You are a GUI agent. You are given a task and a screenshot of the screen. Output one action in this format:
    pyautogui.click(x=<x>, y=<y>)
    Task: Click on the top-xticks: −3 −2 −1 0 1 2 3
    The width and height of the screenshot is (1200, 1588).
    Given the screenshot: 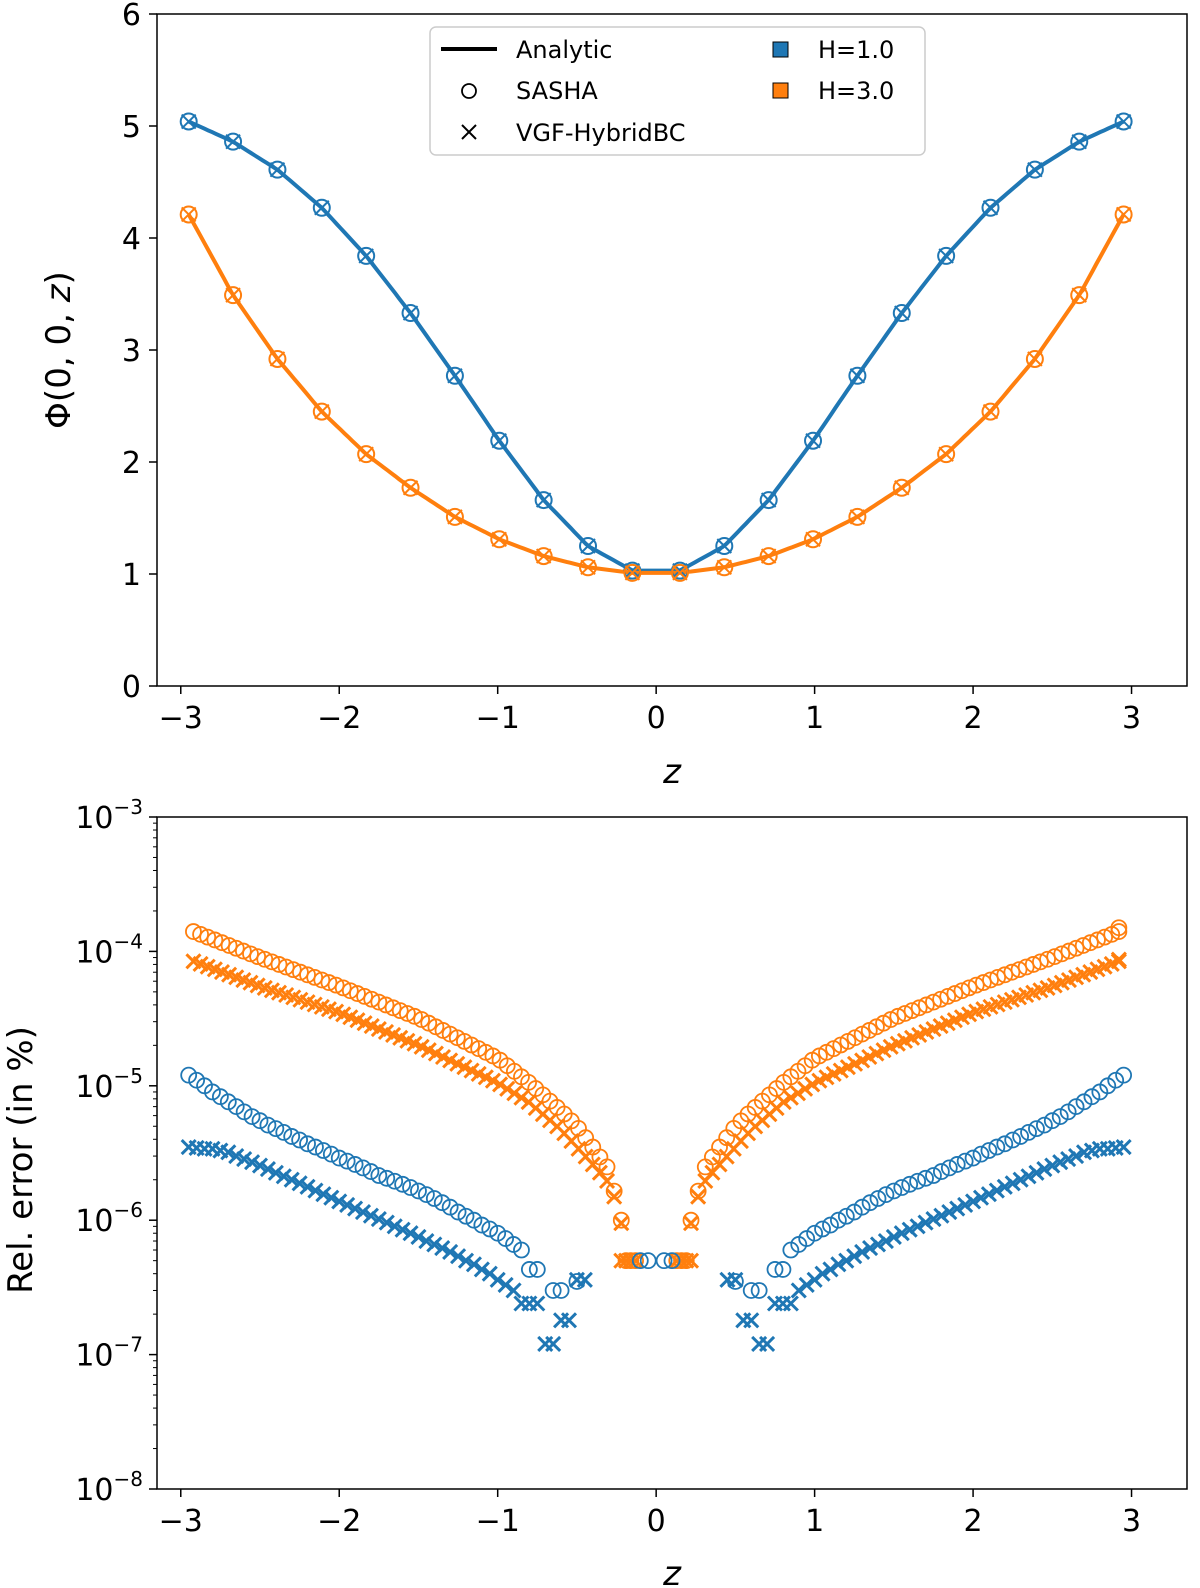 What is the action you would take?
    pyautogui.click(x=650, y=711)
    